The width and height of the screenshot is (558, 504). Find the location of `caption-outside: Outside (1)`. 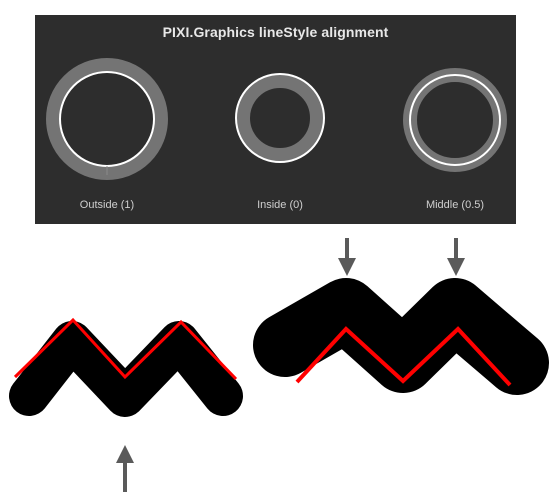

caption-outside: Outside (1) is located at coordinates (107, 205).